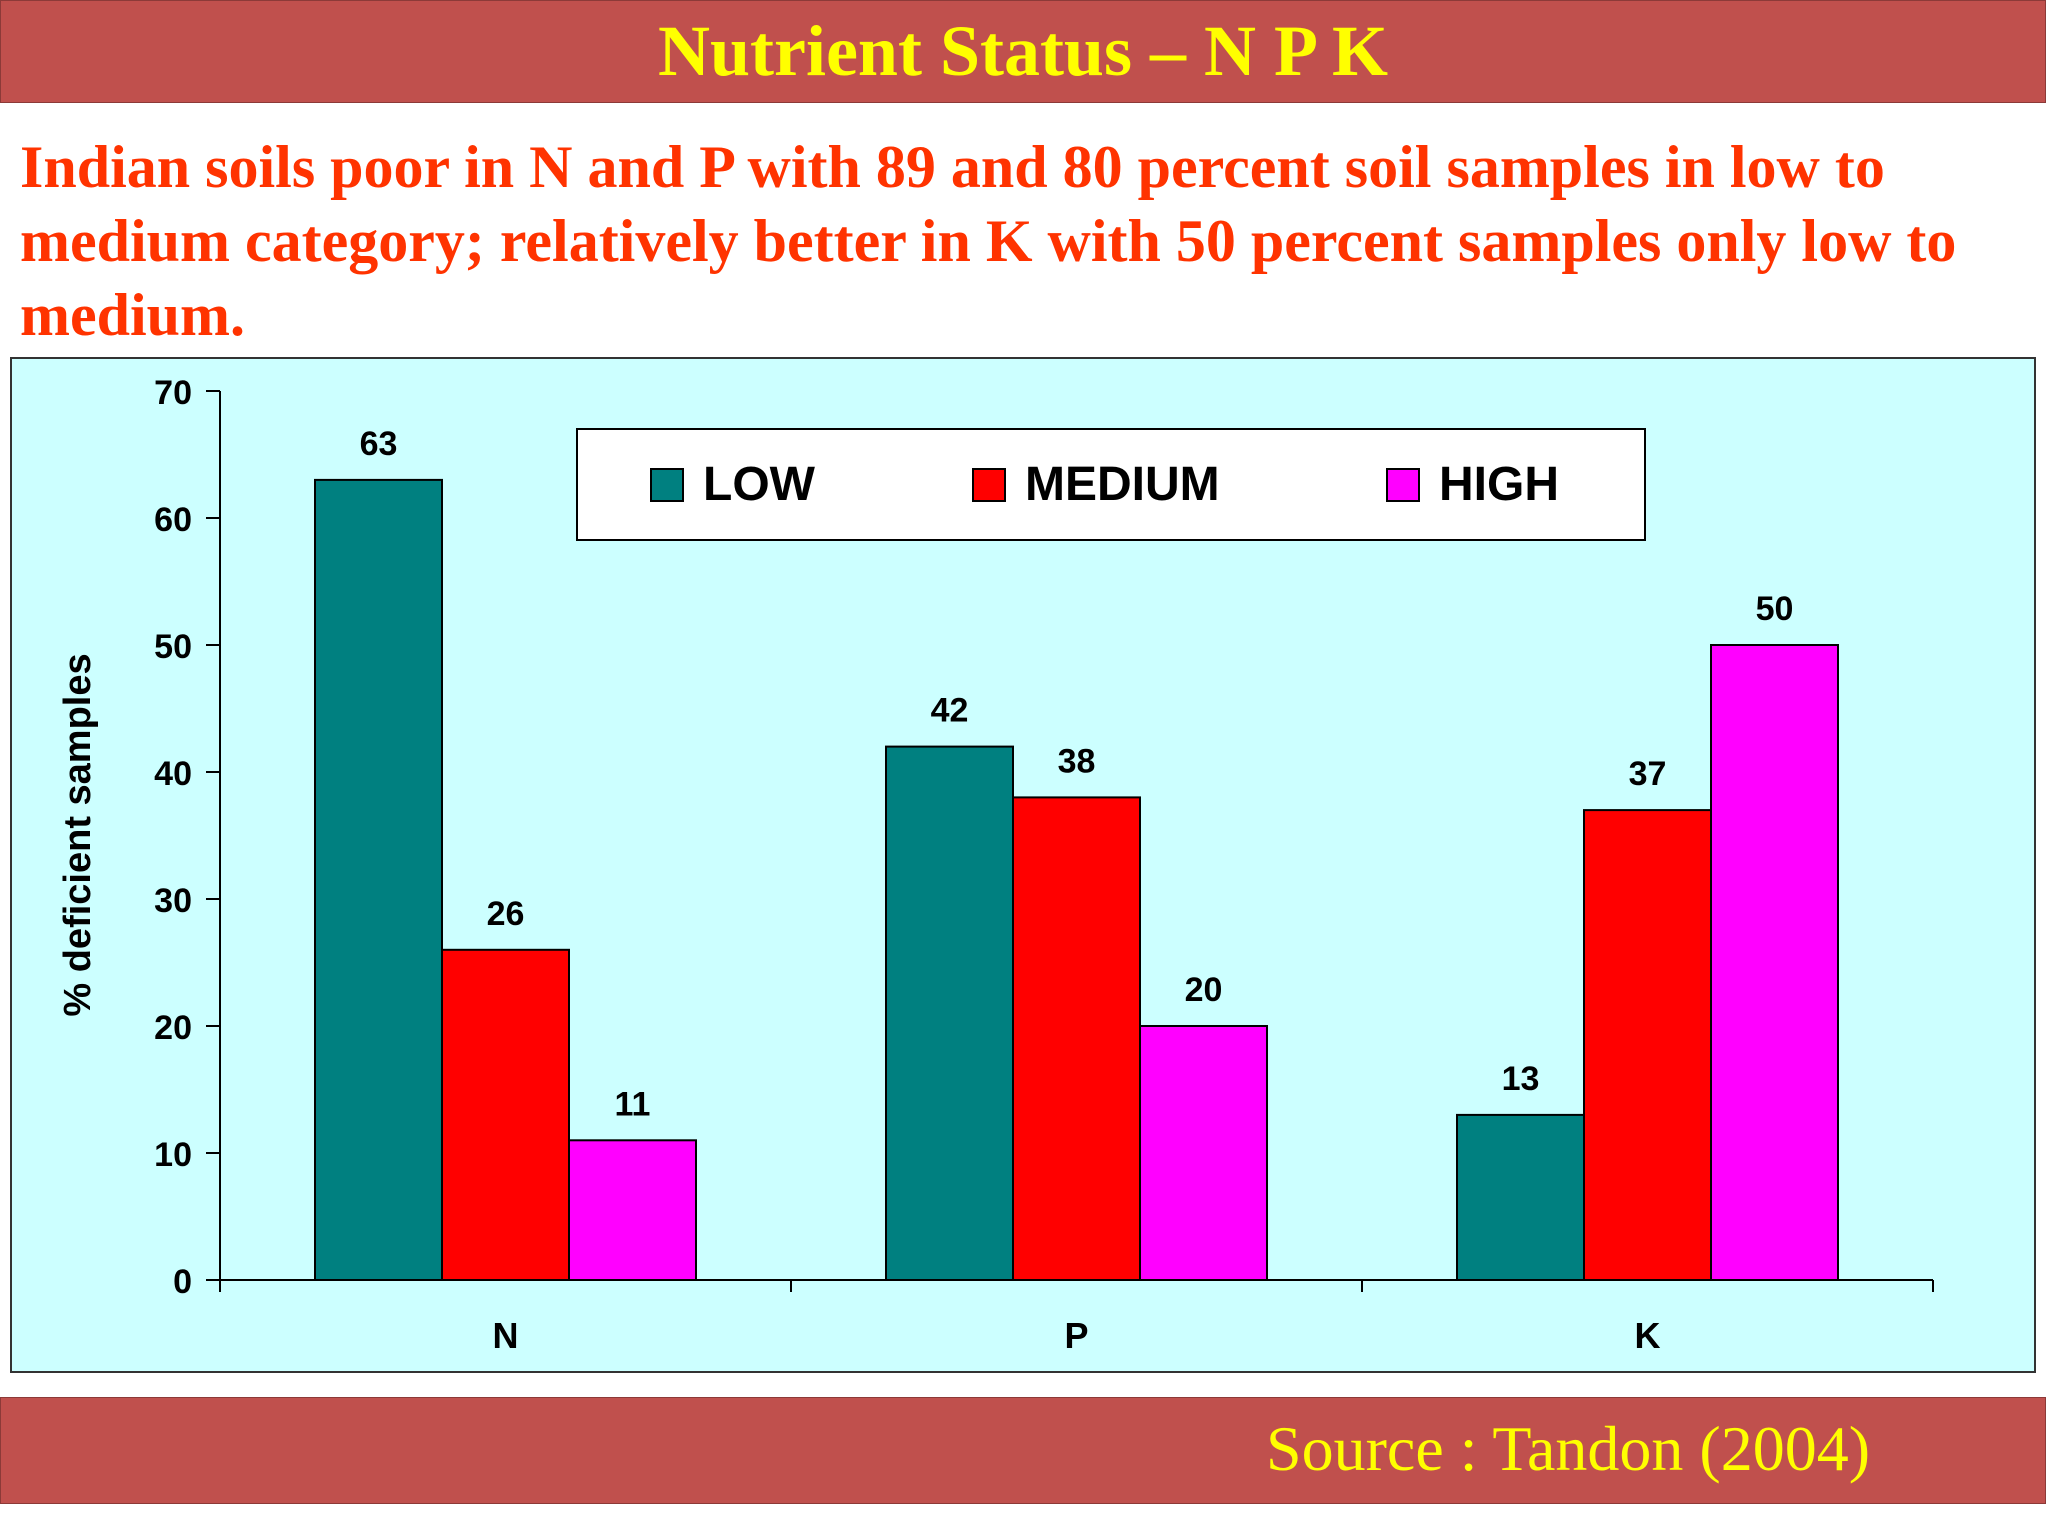 The height and width of the screenshot is (1536, 2048). Describe the element at coordinates (505, 1114) in the screenshot. I see `bar-medium-n` at that location.